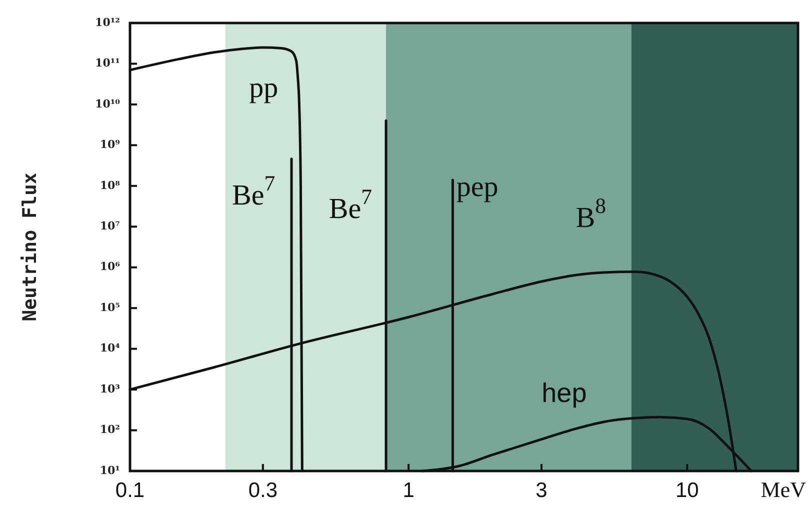 The height and width of the screenshot is (510, 810). Describe the element at coordinates (110, 267) in the screenshot. I see `y-tick-label: 10⁶` at that location.